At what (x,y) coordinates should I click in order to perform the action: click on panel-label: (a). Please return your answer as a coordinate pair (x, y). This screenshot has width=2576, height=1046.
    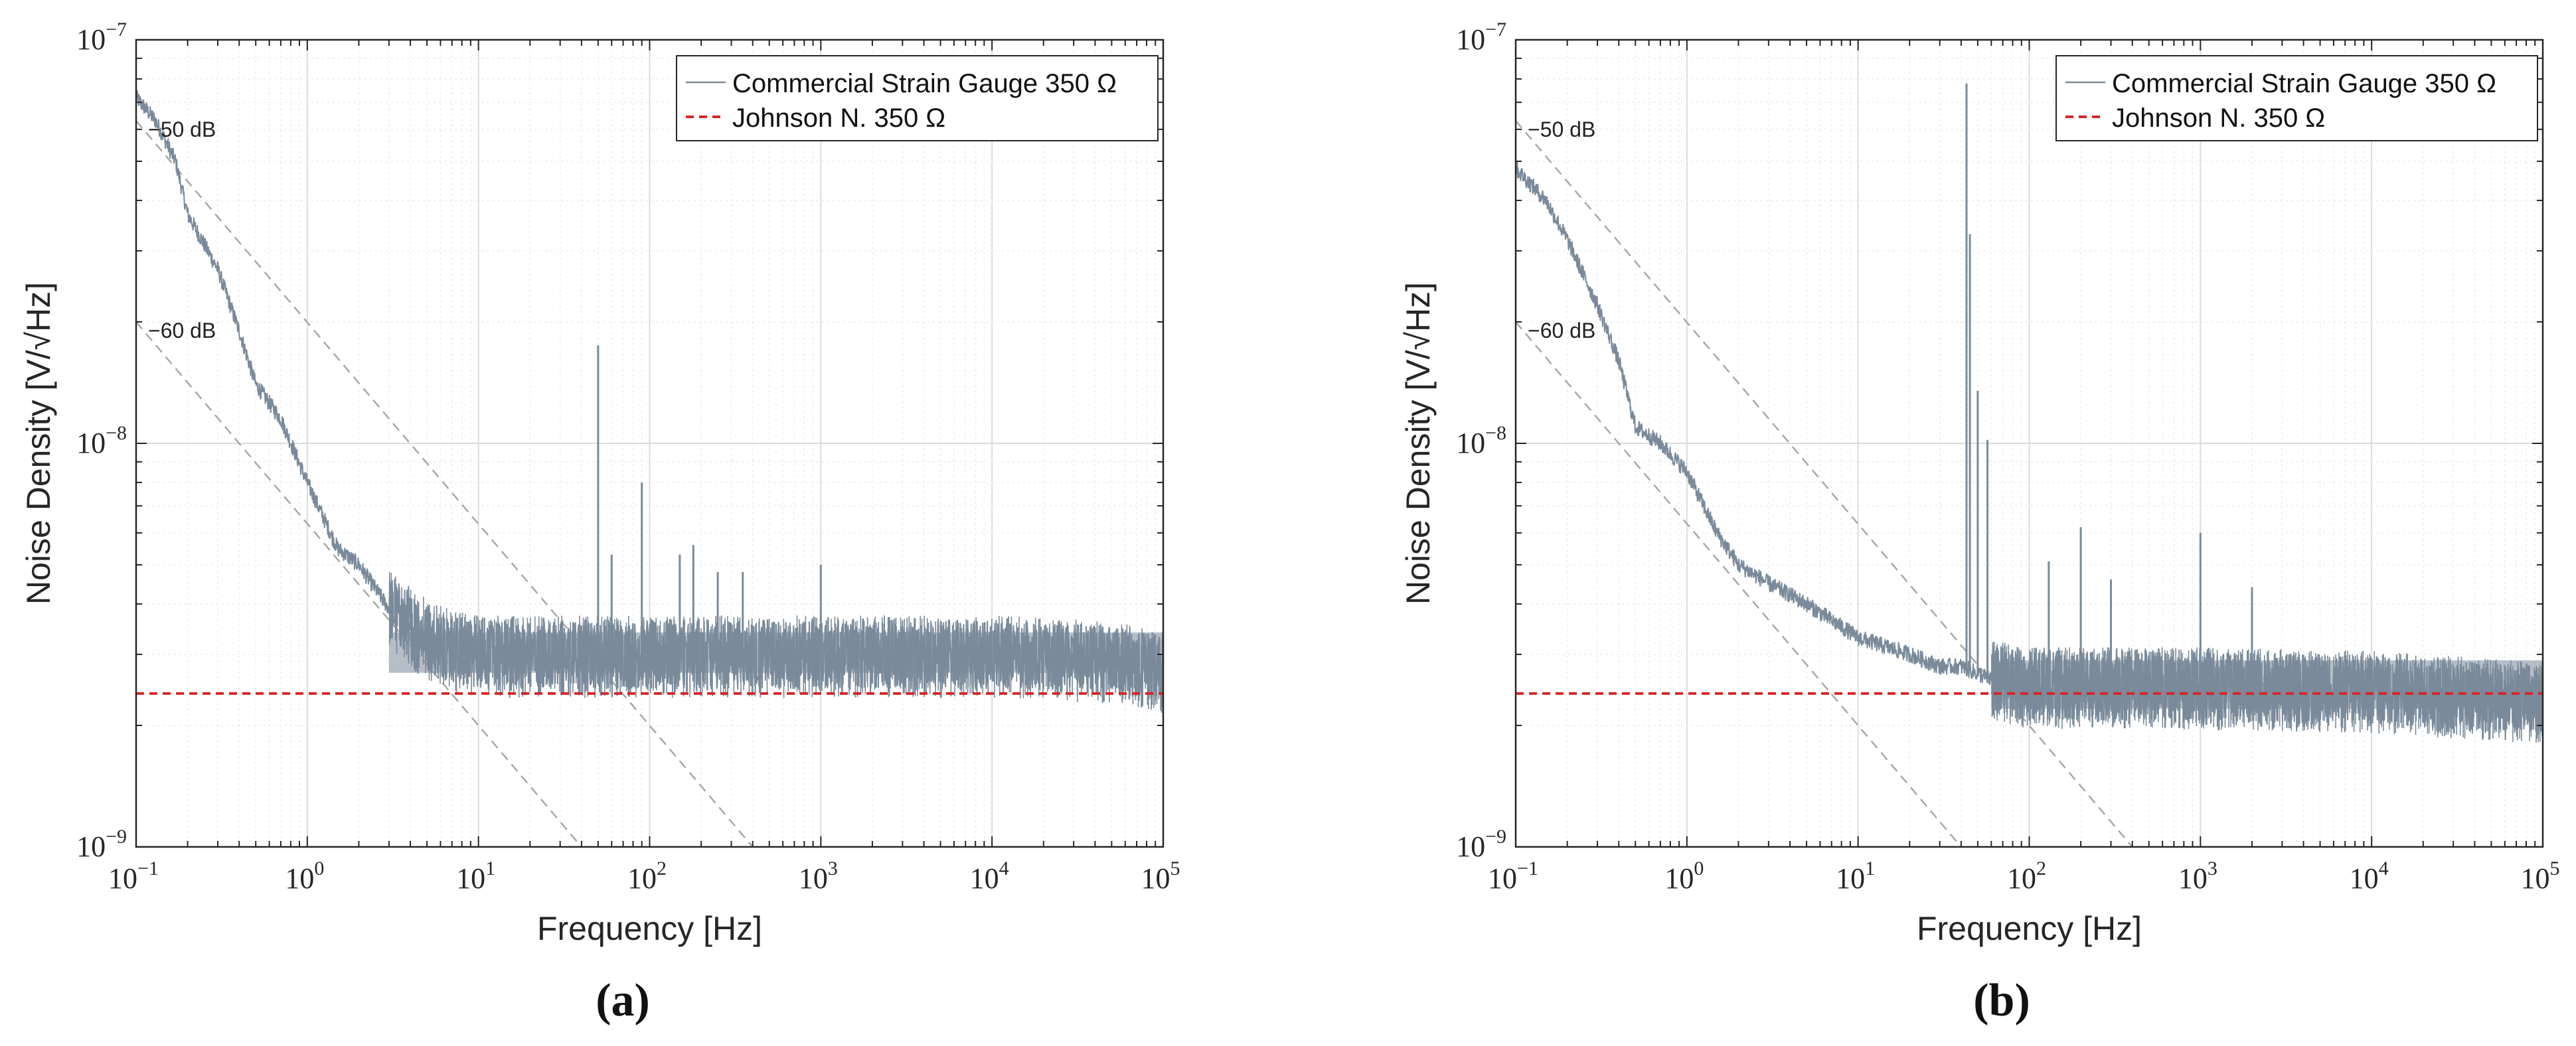
    Looking at the image, I should click on (623, 1000).